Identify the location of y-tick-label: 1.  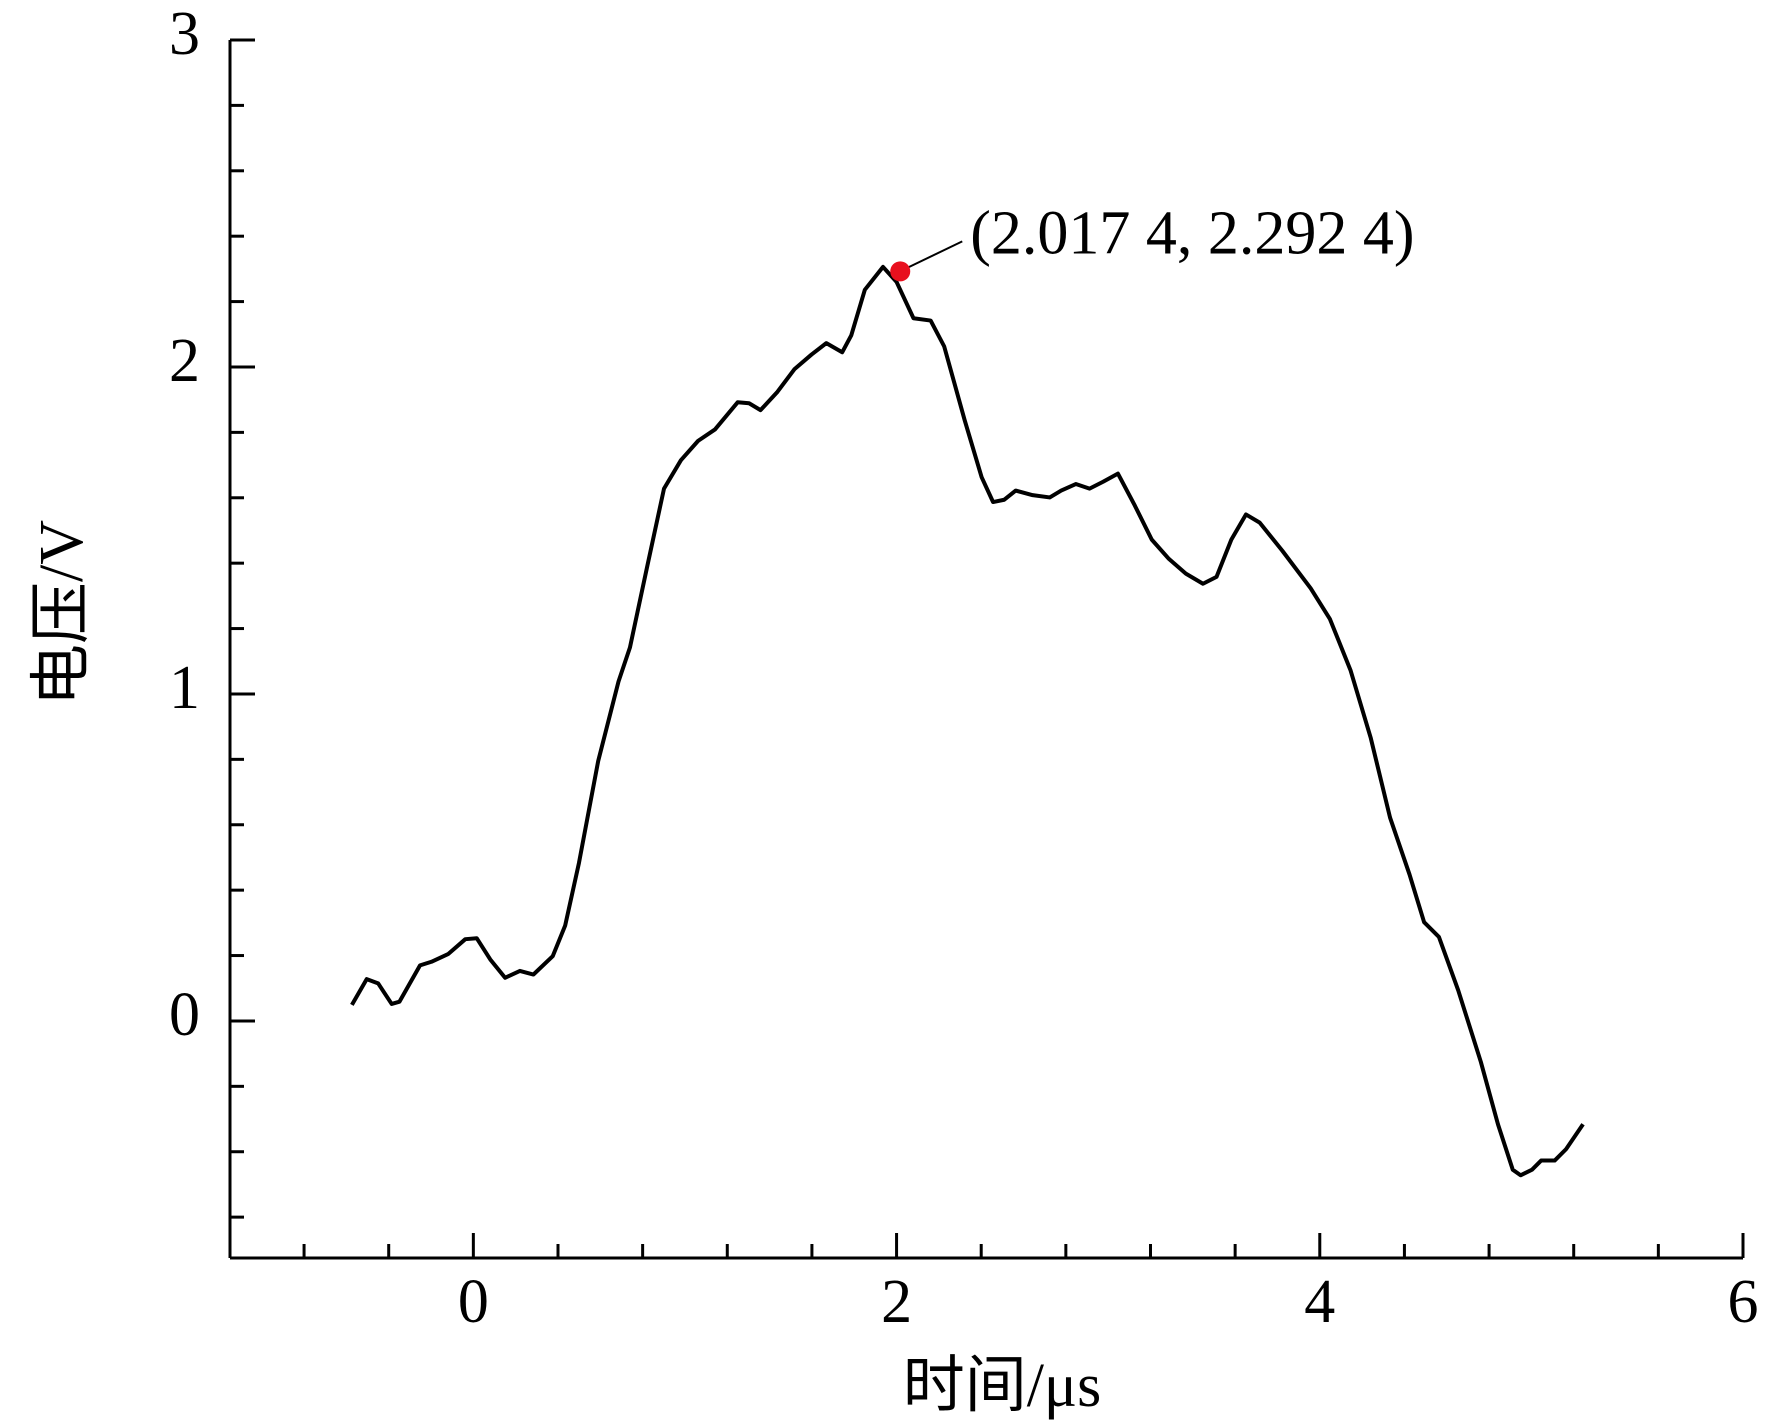
(184, 688).